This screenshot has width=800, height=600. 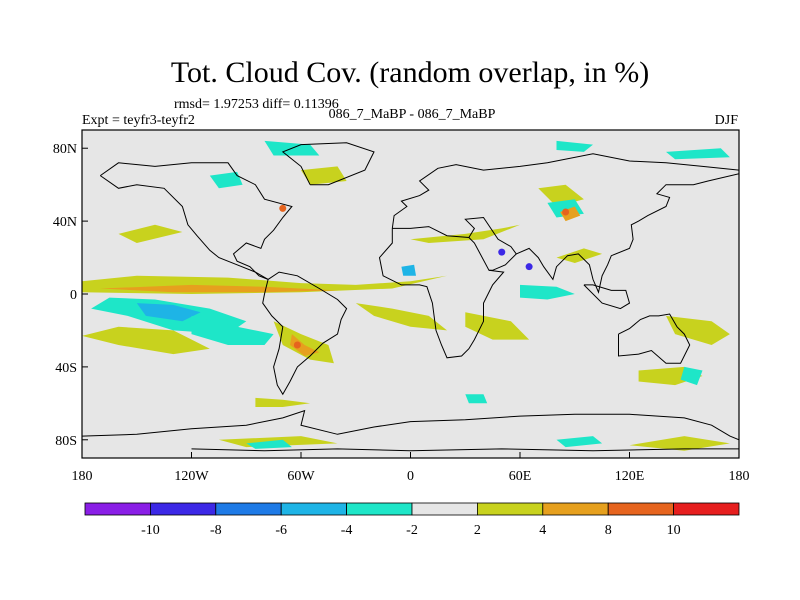 I want to click on x-tick-label-4: 60E, so click(x=520, y=476).